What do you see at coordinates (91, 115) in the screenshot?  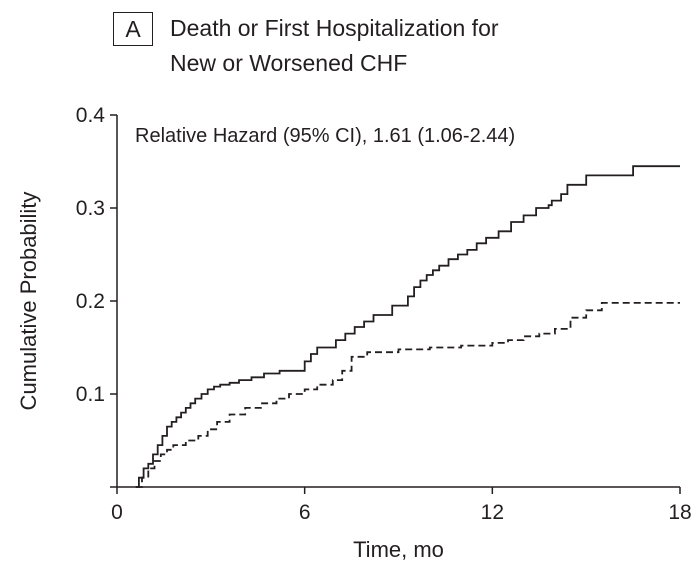 I see `y-tick-label: 0.4` at bounding box center [91, 115].